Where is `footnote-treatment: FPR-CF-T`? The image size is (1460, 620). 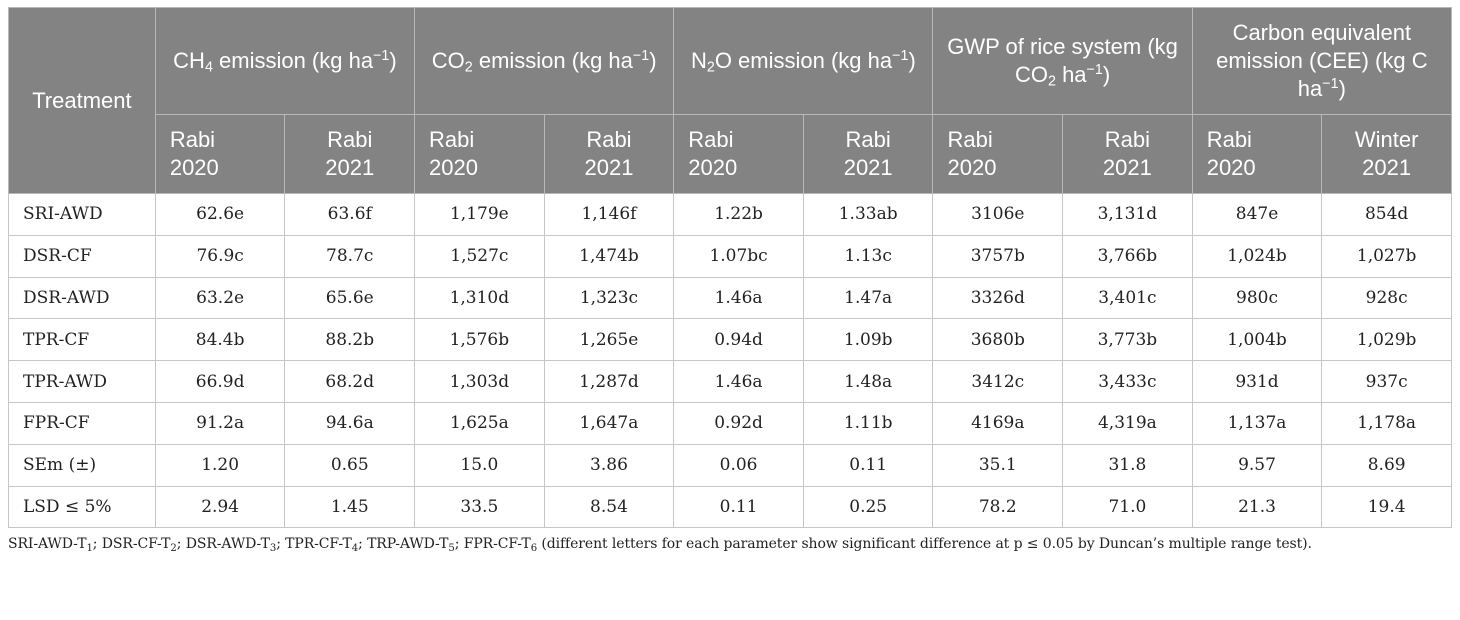 footnote-treatment: FPR-CF-T is located at coordinates (497, 544).